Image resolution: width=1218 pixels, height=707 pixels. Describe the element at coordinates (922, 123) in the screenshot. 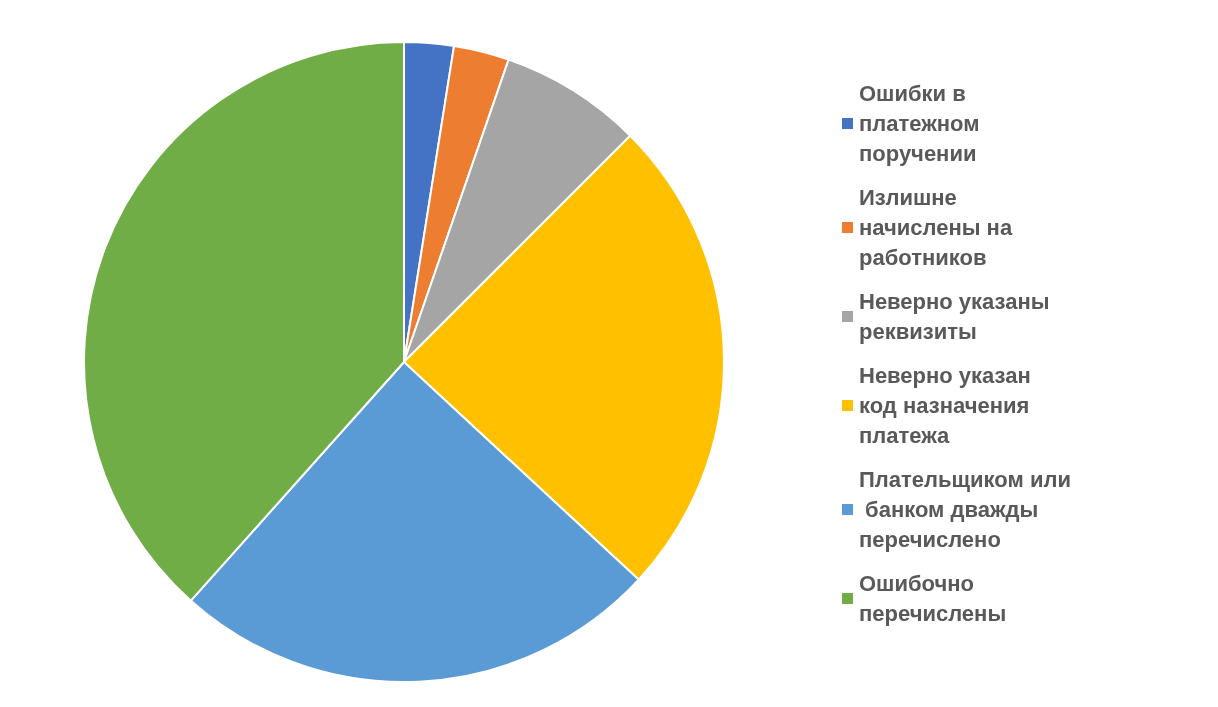

I see `legend-label: Ошибки в платежном поручении` at that location.